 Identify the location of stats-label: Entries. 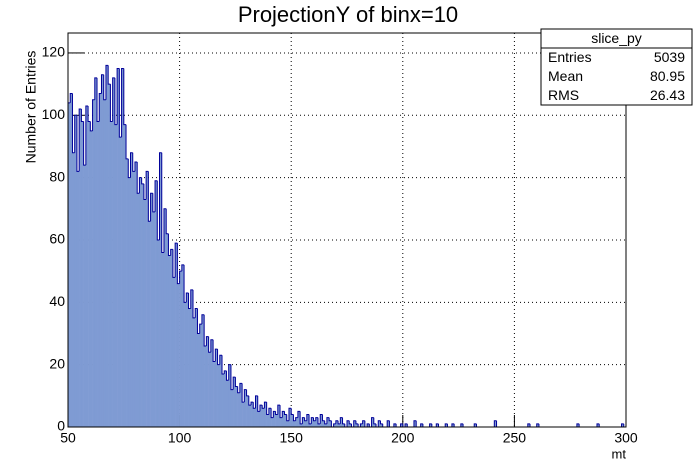
(570, 57).